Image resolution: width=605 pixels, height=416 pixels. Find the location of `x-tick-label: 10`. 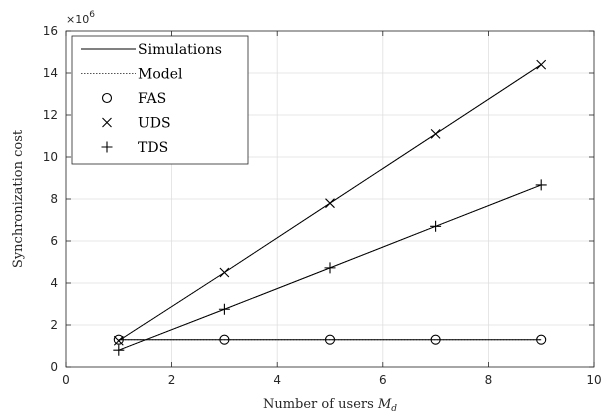

x-tick-label: 10 is located at coordinates (593, 380).